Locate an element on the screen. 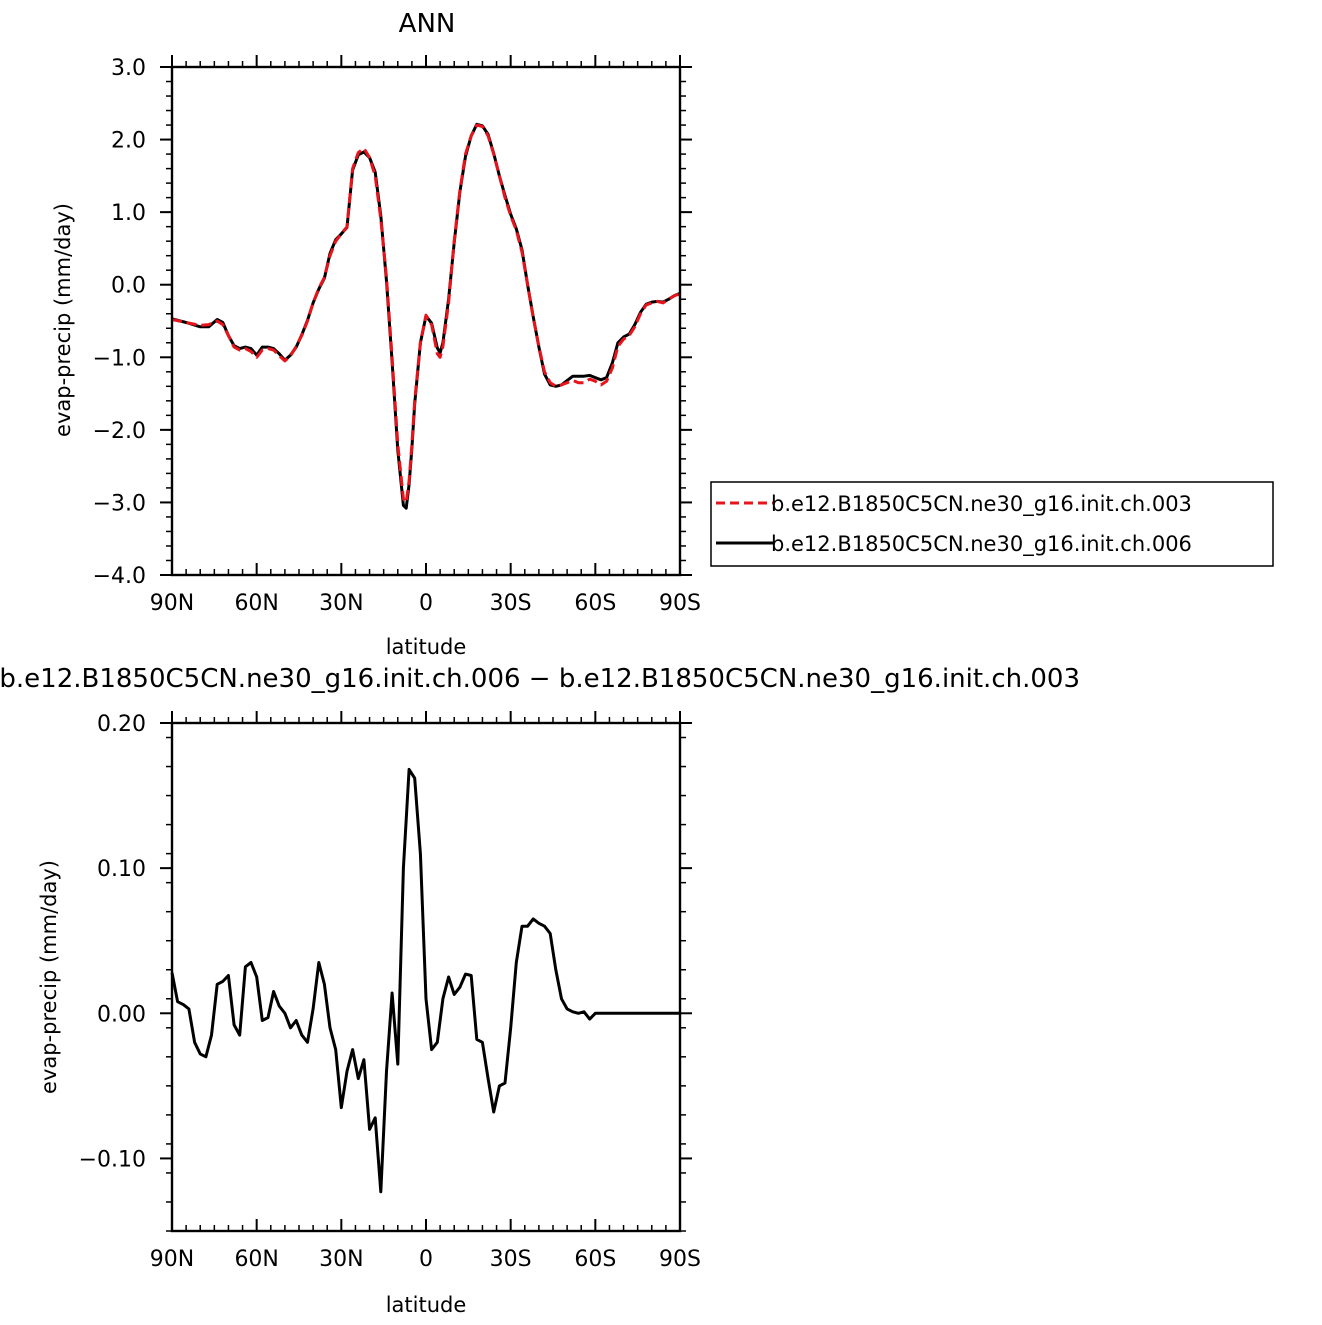  top-plot-ytick-label: 1.0 is located at coordinates (128, 213).